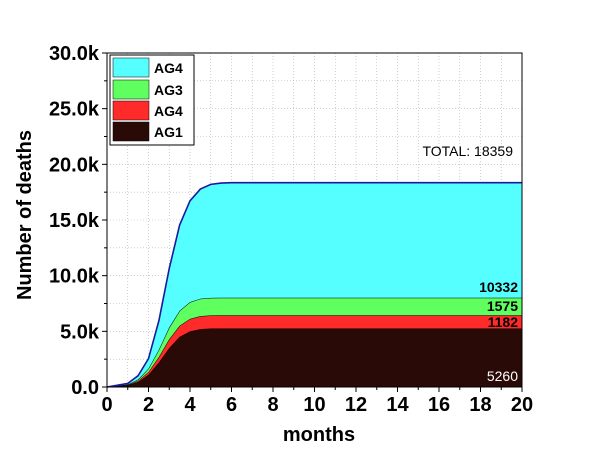  Describe the element at coordinates (498, 287) in the screenshot. I see `series-end-label-ag4-top: 10332` at that location.